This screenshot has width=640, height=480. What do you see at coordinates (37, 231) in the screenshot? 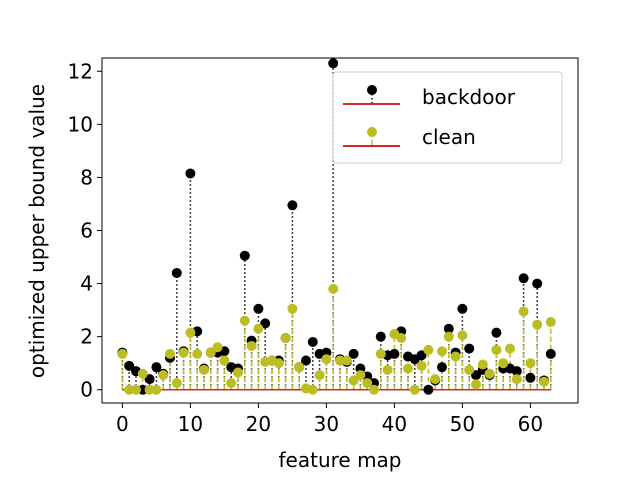
I see `y-axis-label: optimized upper bound value` at bounding box center [37, 231].